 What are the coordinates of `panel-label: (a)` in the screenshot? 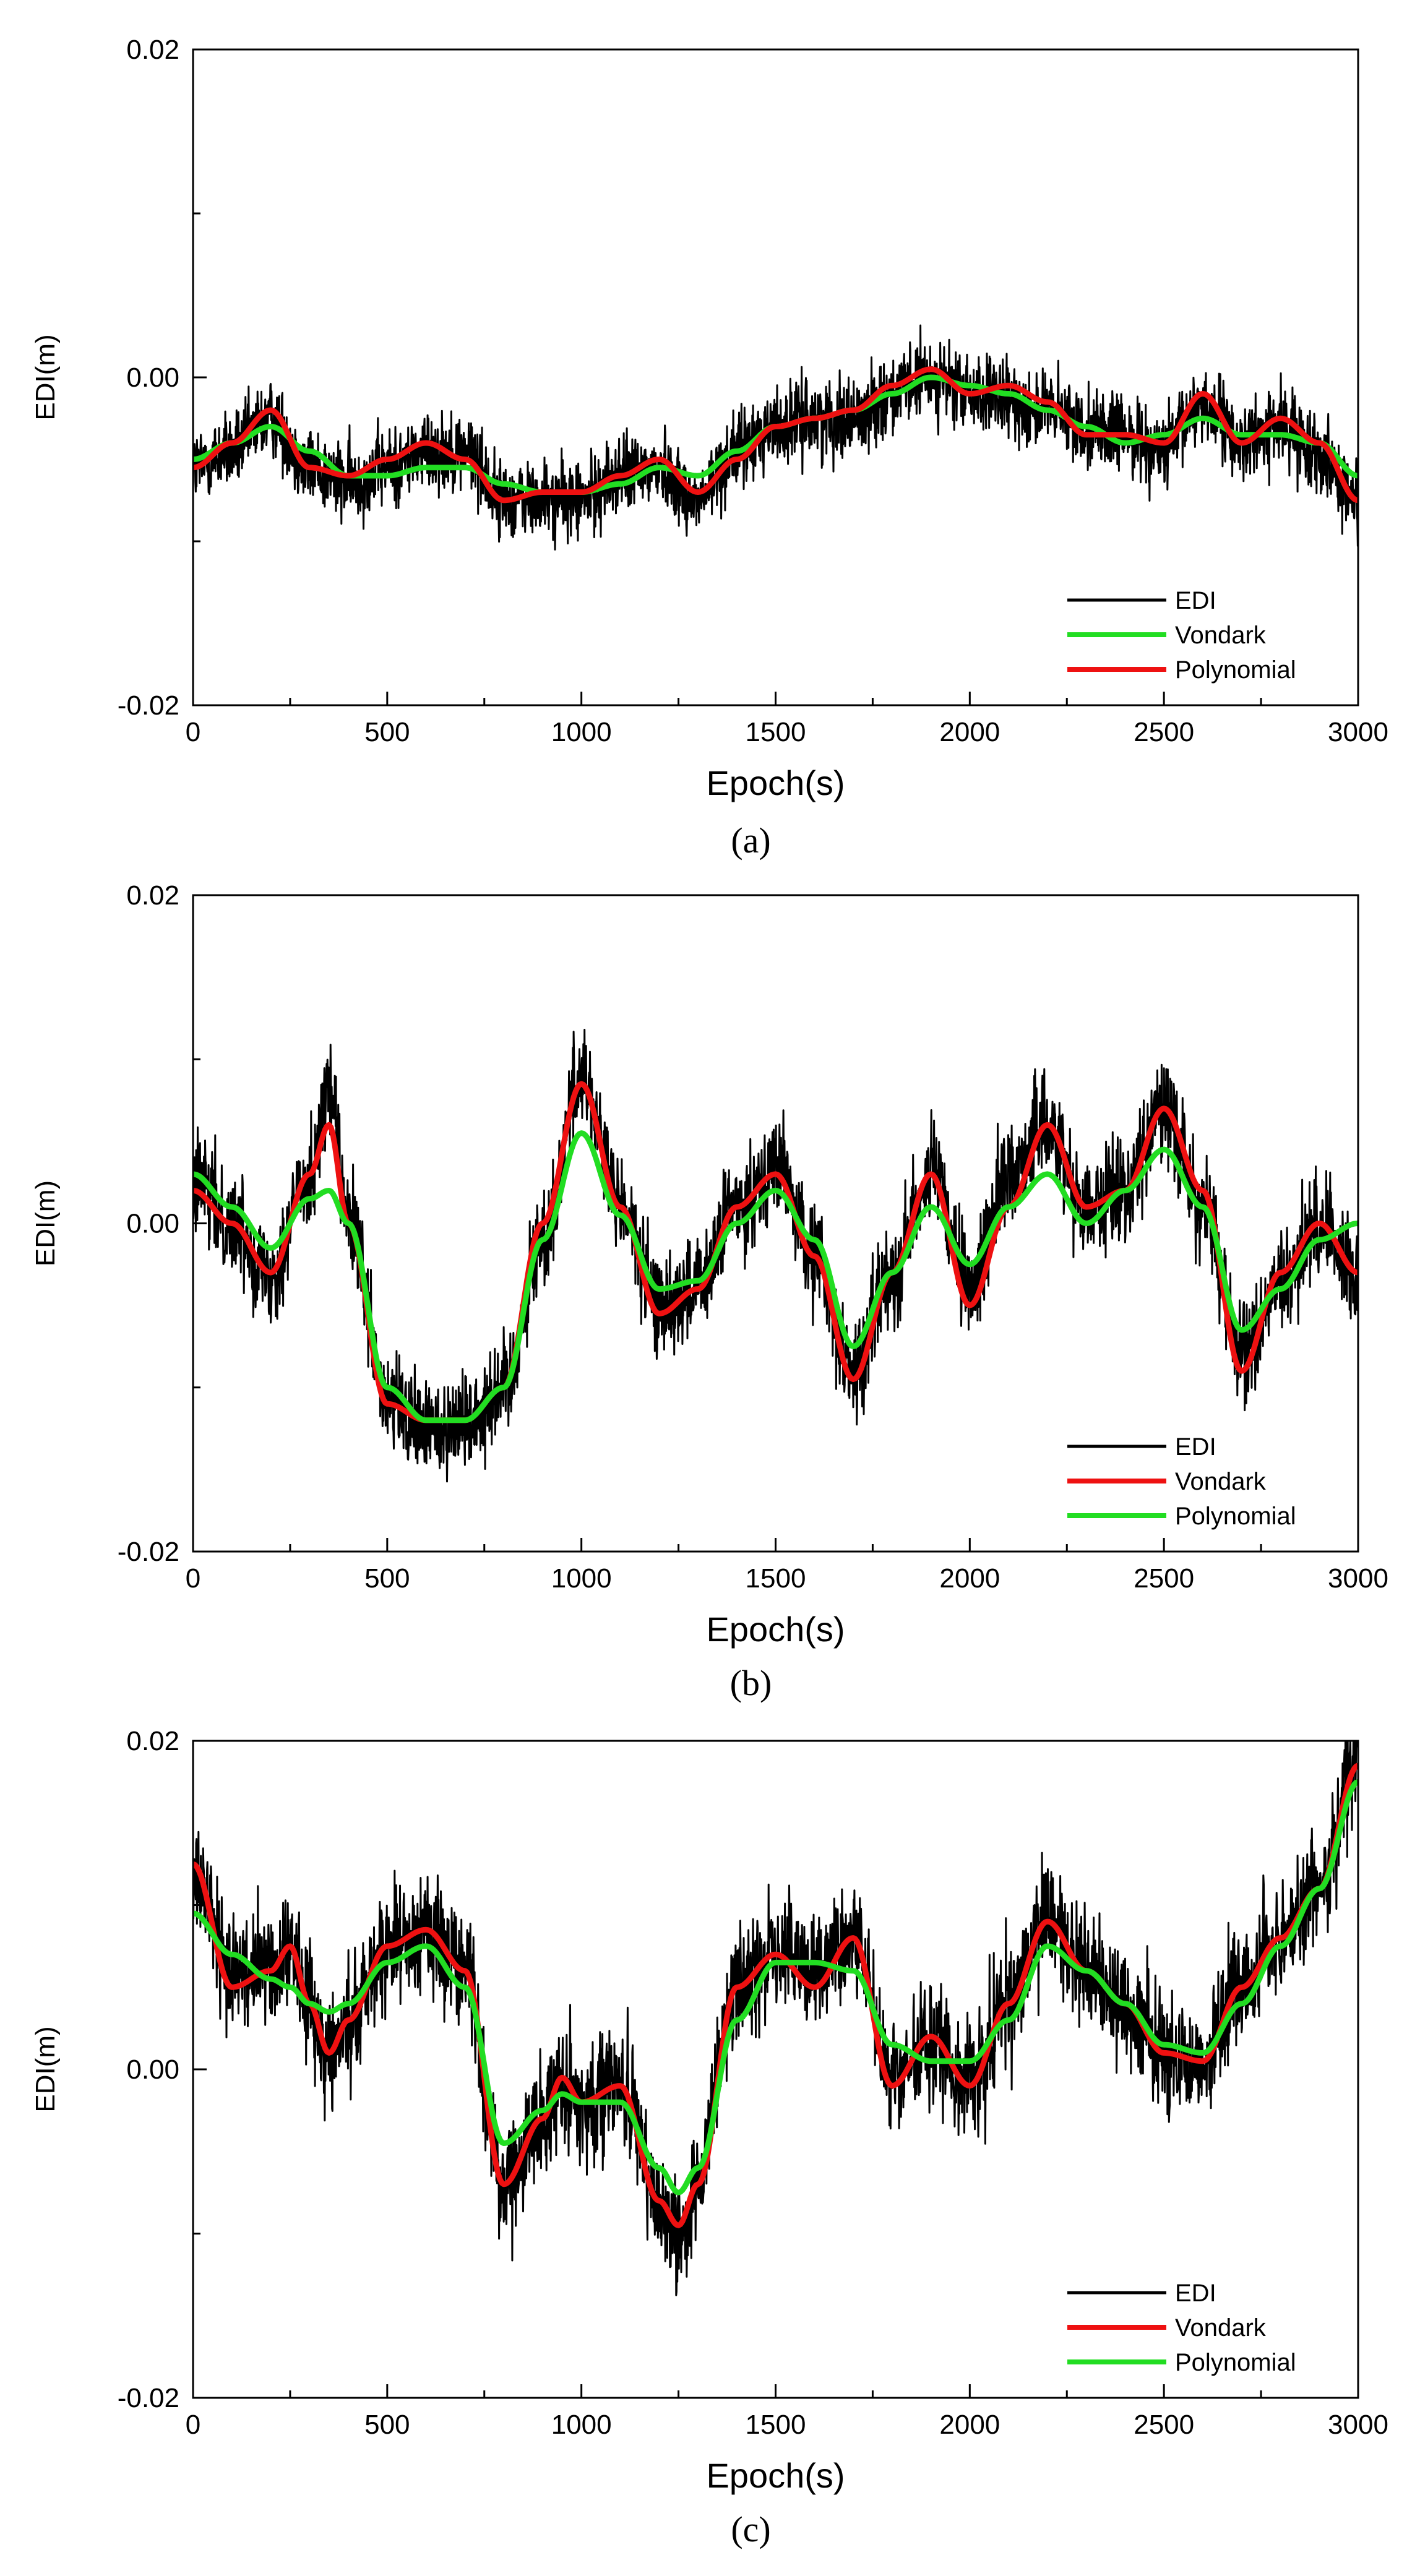 It's located at (750, 840).